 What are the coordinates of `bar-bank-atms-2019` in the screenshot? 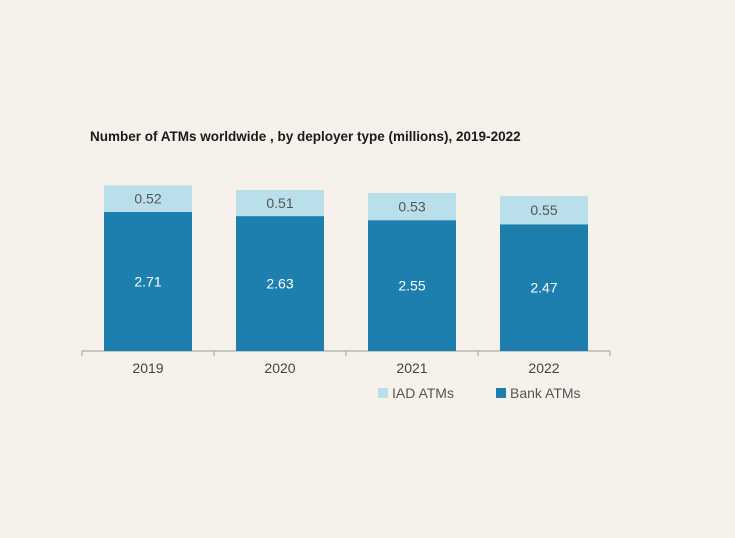 It's located at (148, 281).